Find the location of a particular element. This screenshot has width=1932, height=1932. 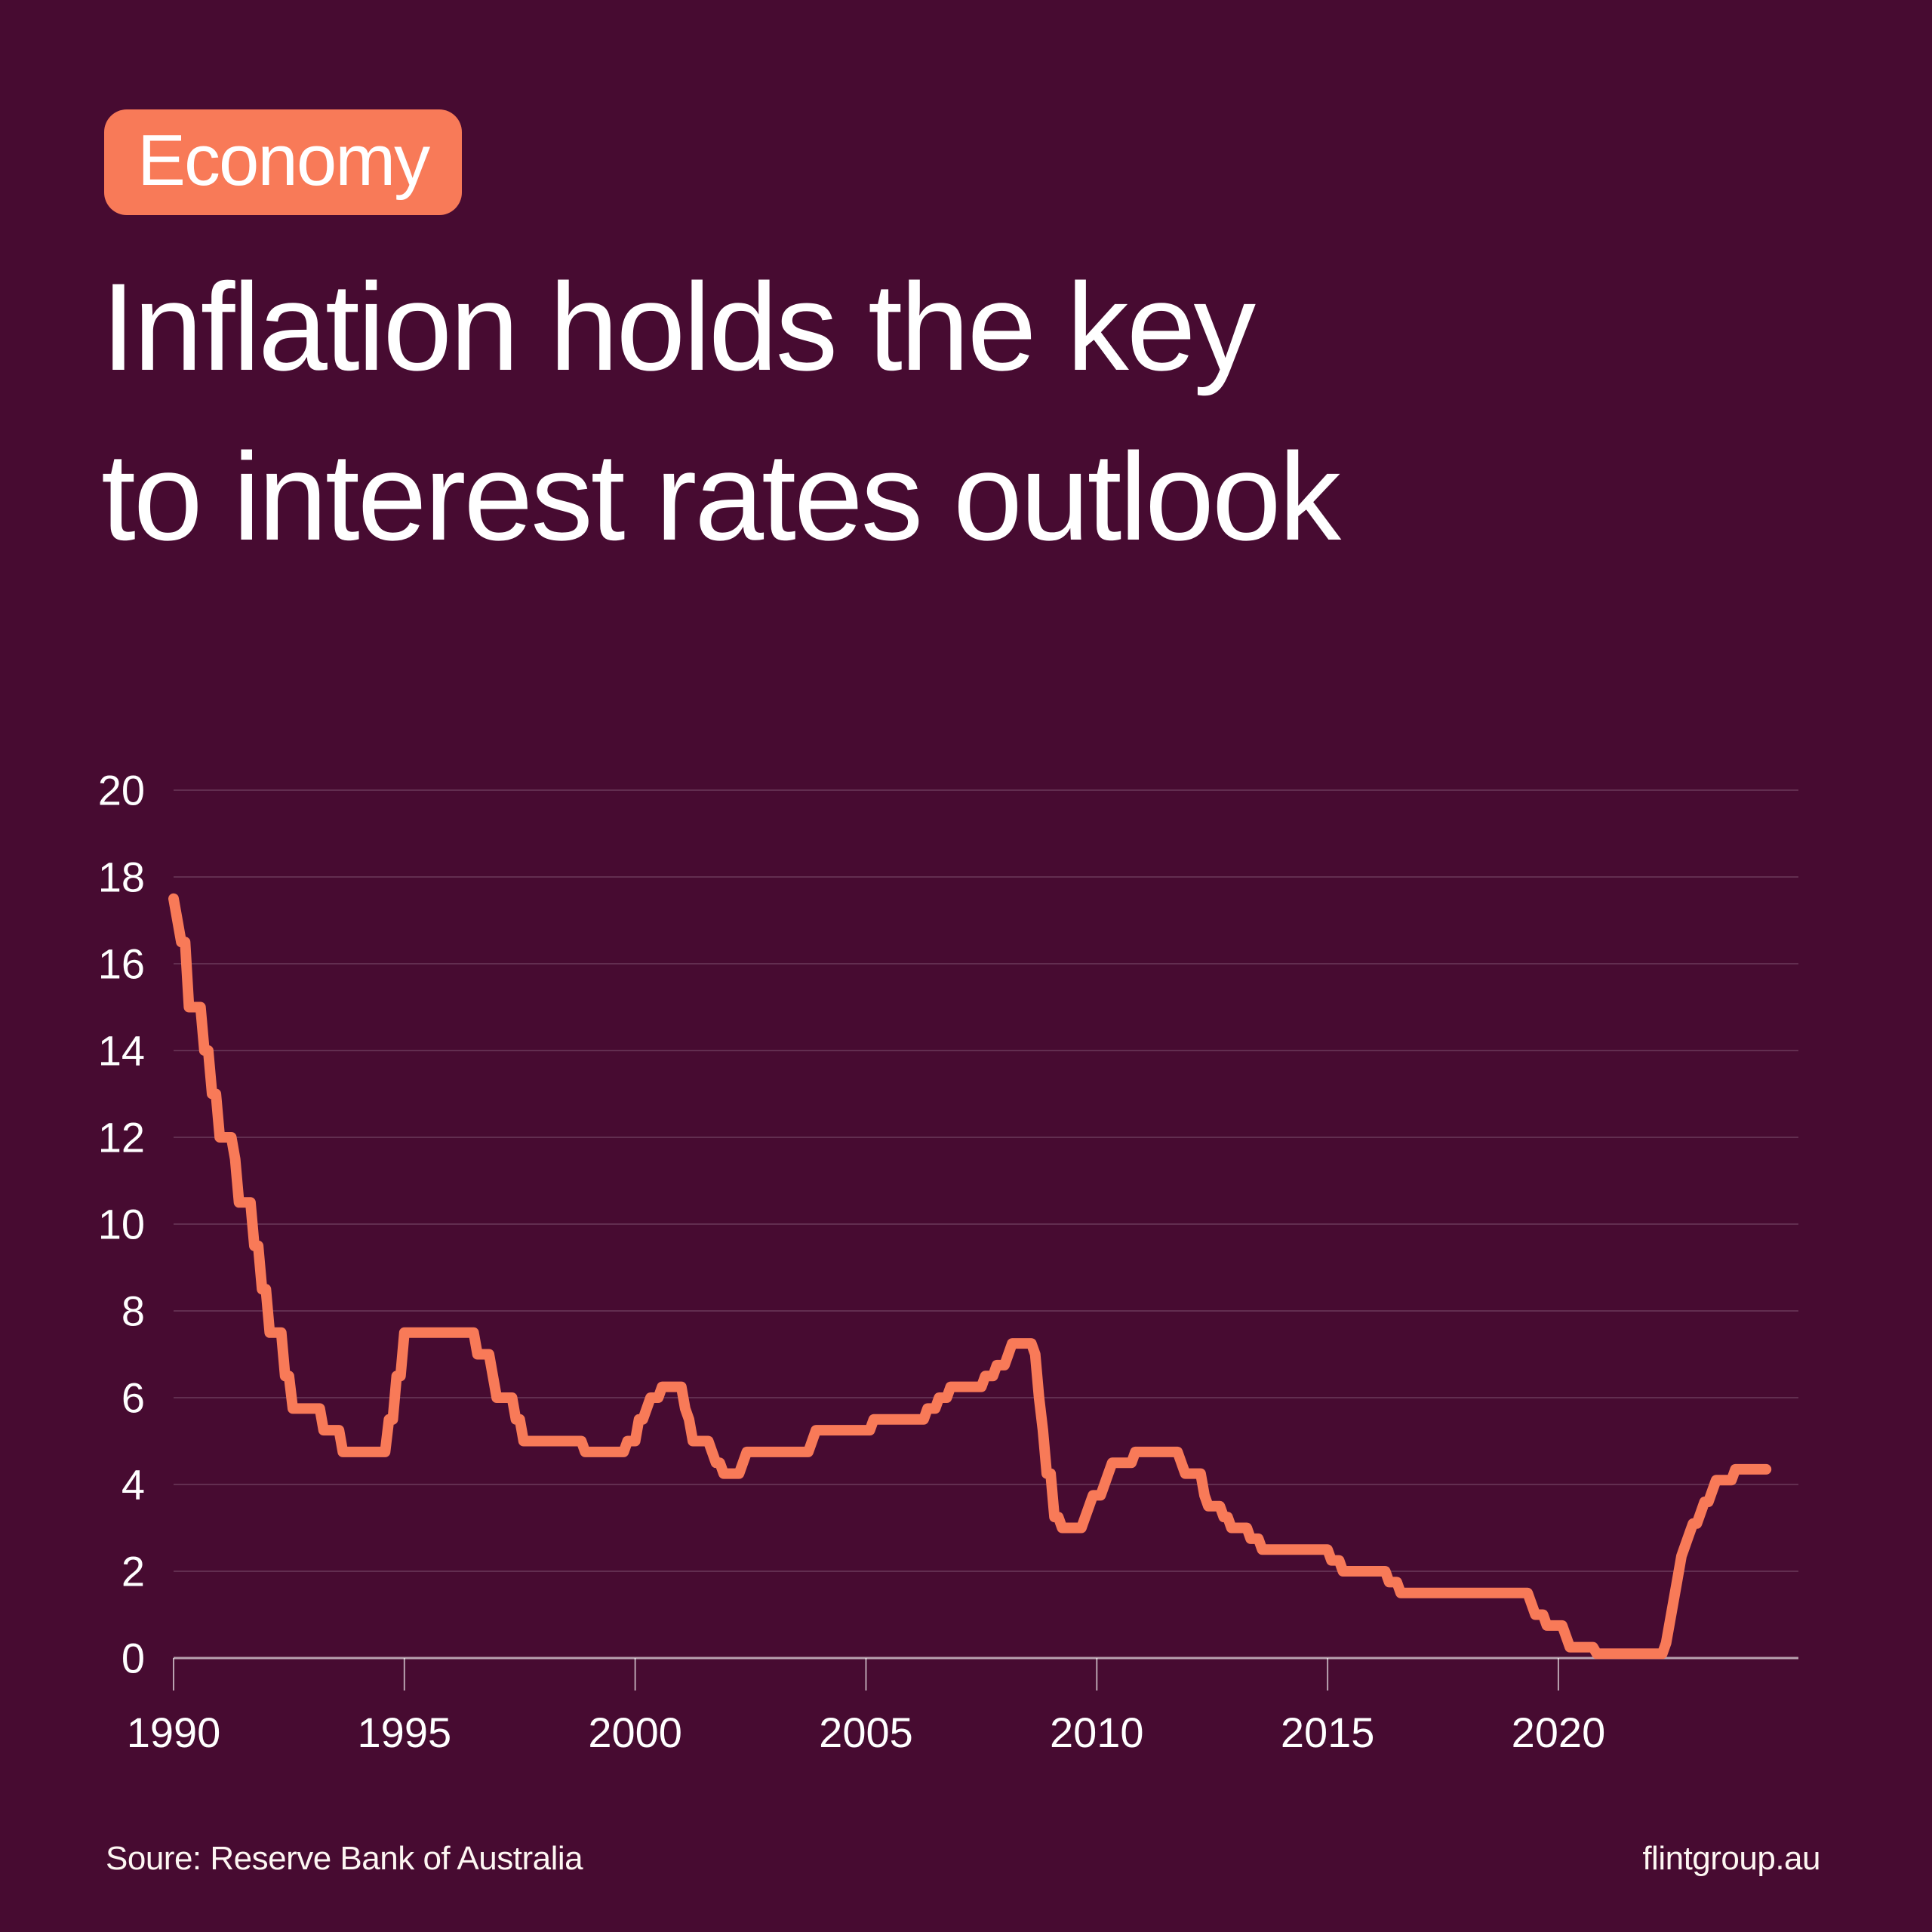

x-tick-label: 2010 is located at coordinates (1097, 1732).